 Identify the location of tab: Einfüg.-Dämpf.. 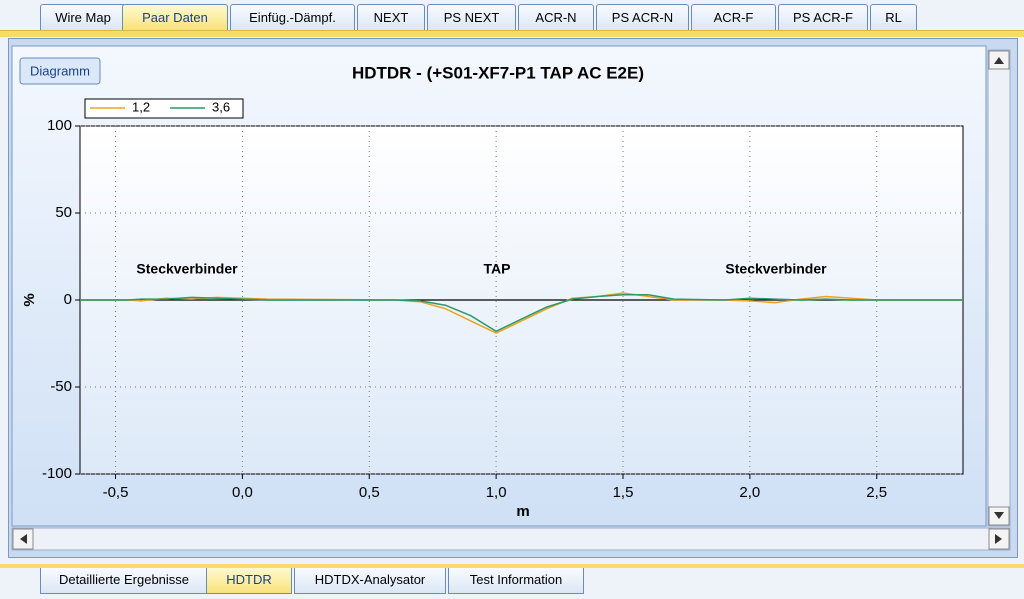
(292, 17).